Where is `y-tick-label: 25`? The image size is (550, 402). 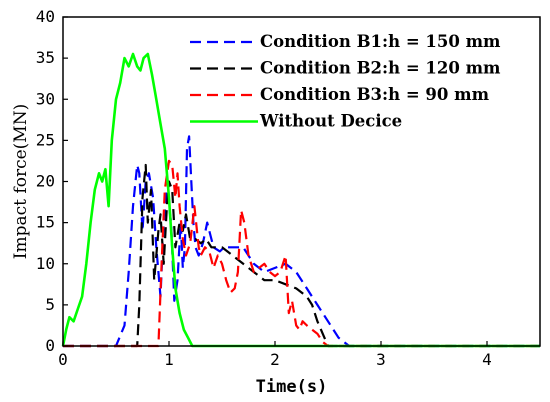
y-tick-label: 25 is located at coordinates (45, 139).